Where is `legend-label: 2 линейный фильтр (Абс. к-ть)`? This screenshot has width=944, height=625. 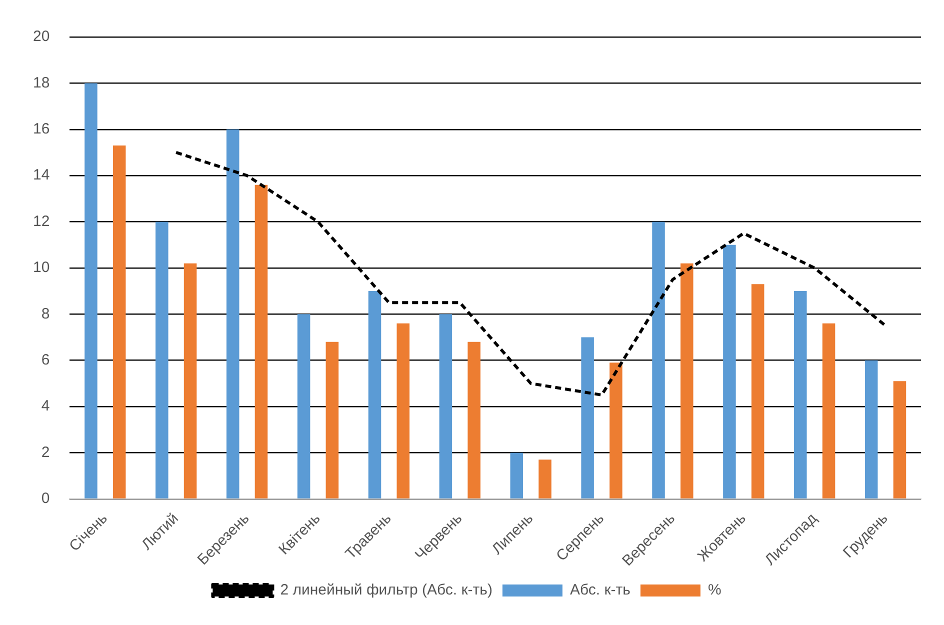 legend-label: 2 линейный фильтр (Абс. к-ть) is located at coordinates (386, 590).